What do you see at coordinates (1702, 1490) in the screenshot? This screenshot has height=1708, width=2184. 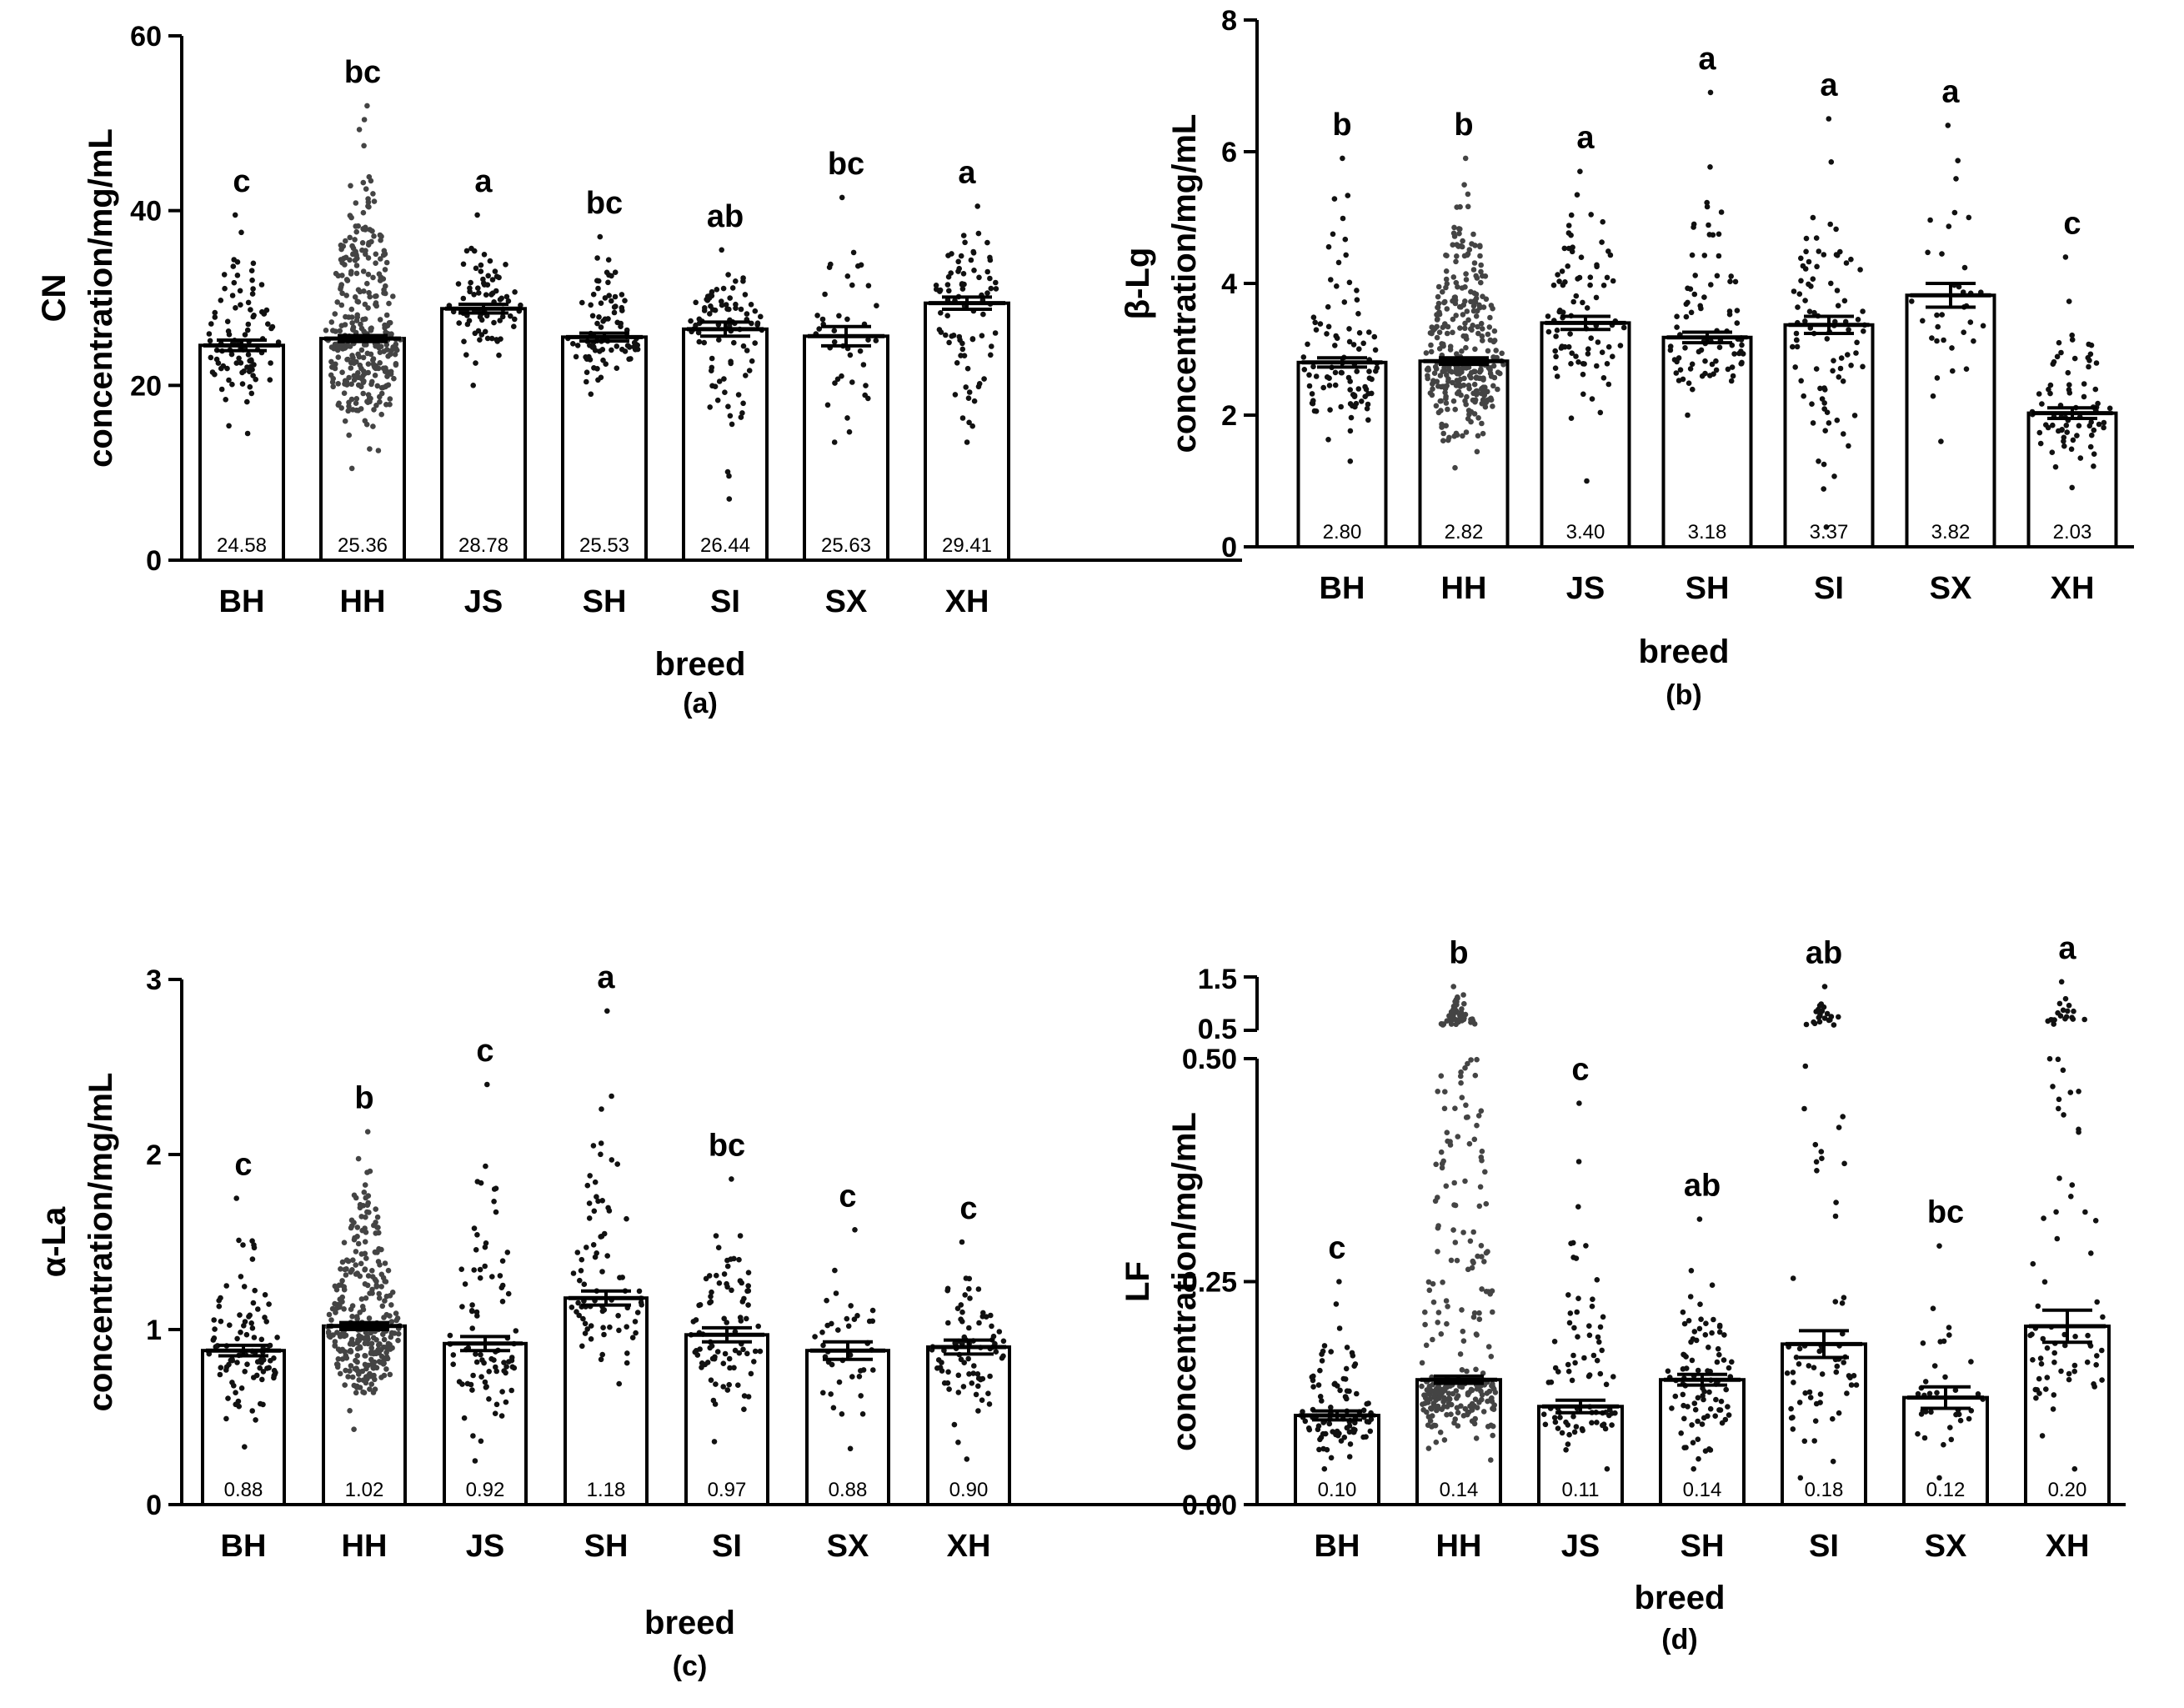 I see `bar-value-label: 0.14` at bounding box center [1702, 1490].